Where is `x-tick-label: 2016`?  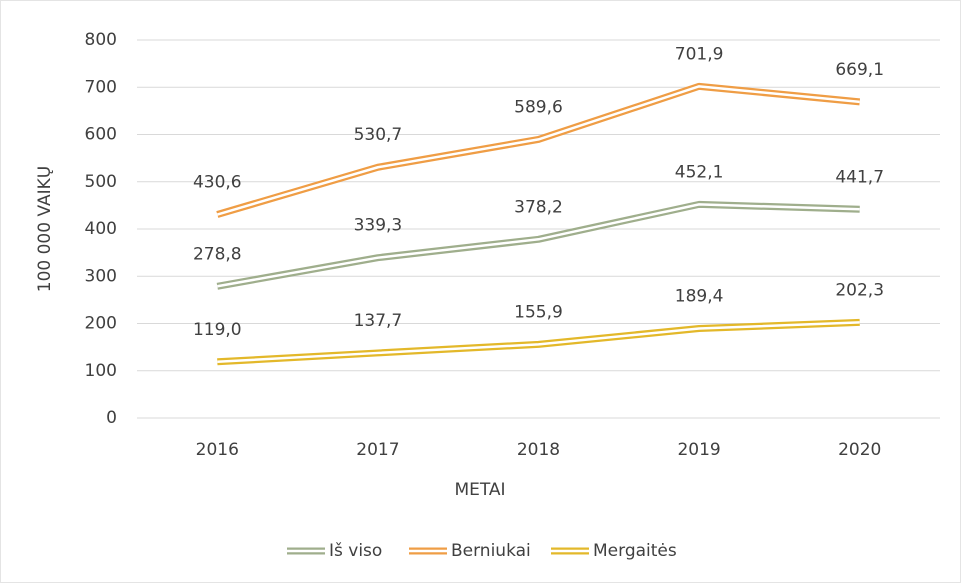 x-tick-label: 2016 is located at coordinates (217, 450).